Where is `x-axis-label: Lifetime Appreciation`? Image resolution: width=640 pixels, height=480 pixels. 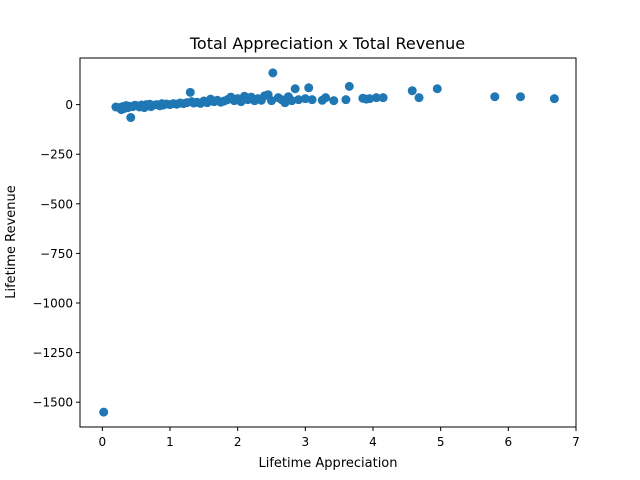
x-axis-label: Lifetime Appreciation is located at coordinates (327, 463).